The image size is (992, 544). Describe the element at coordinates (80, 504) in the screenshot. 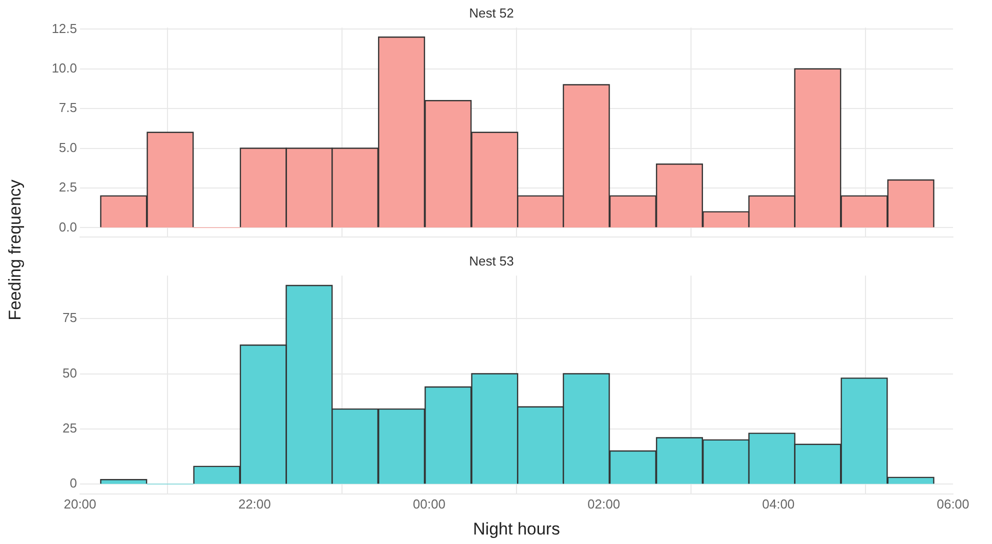

I see `x-tick-label: 20:00` at that location.